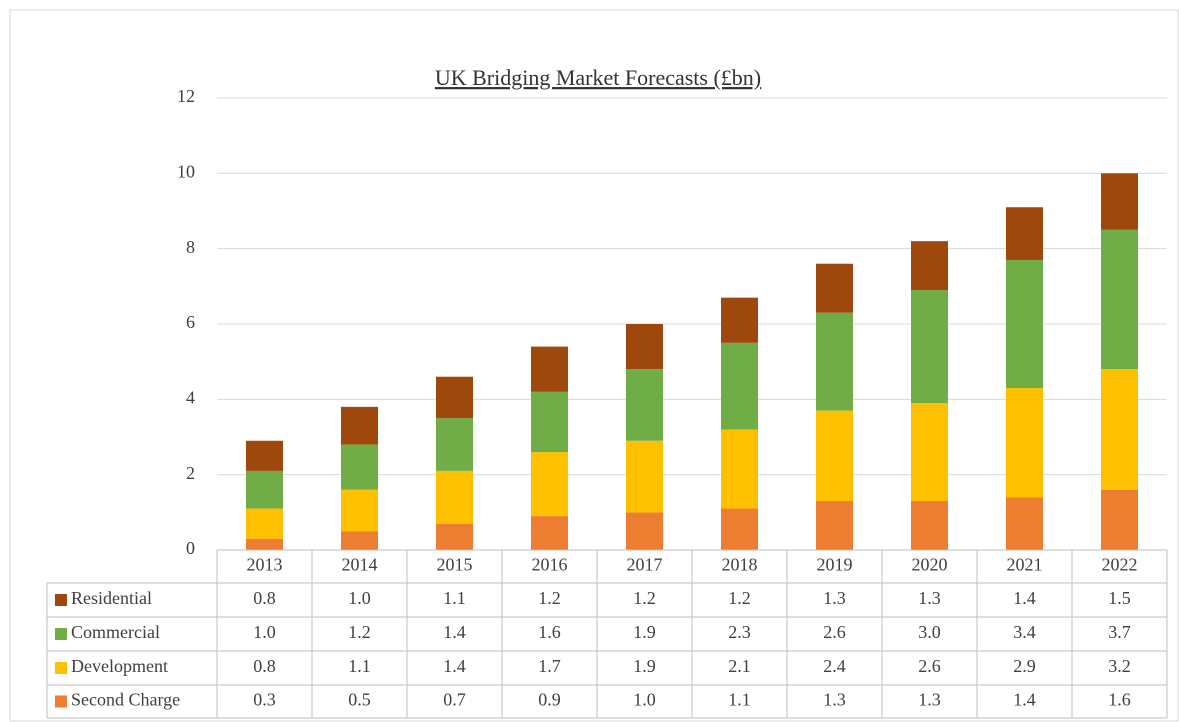 Image resolution: width=1179 pixels, height=722 pixels. Describe the element at coordinates (360, 565) in the screenshot. I see `x-tick-label: 2014` at that location.